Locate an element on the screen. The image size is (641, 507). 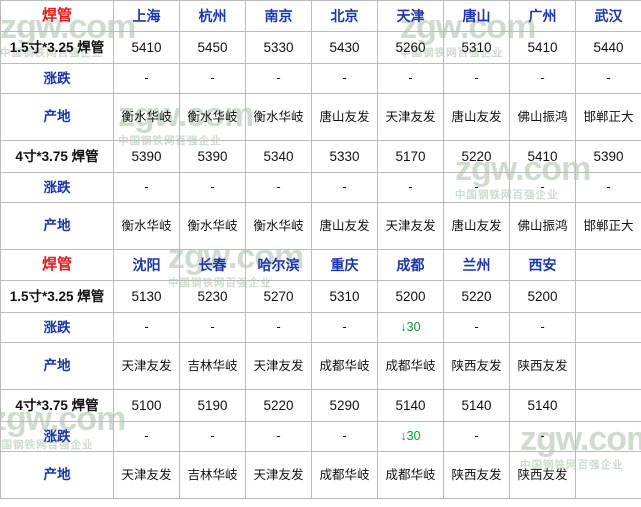
table2-row5-cell-0: 天津友发 is located at coordinates (146, 475).